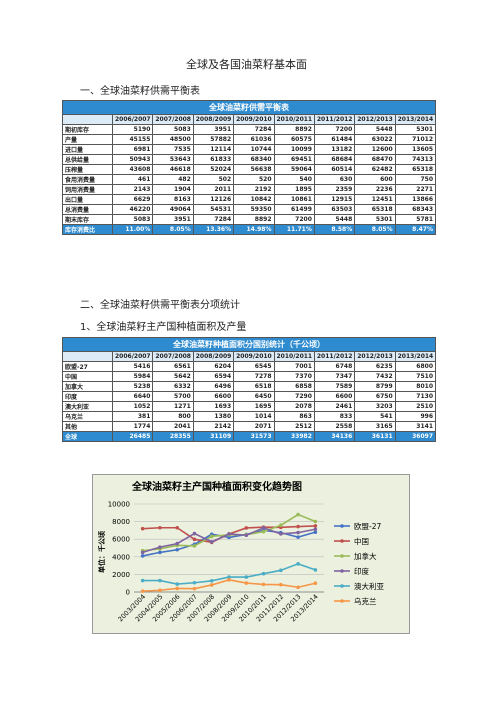 This screenshot has width=496, height=702. Describe the element at coordinates (294, 366) in the screenshot. I see `cell: 7001` at that location.